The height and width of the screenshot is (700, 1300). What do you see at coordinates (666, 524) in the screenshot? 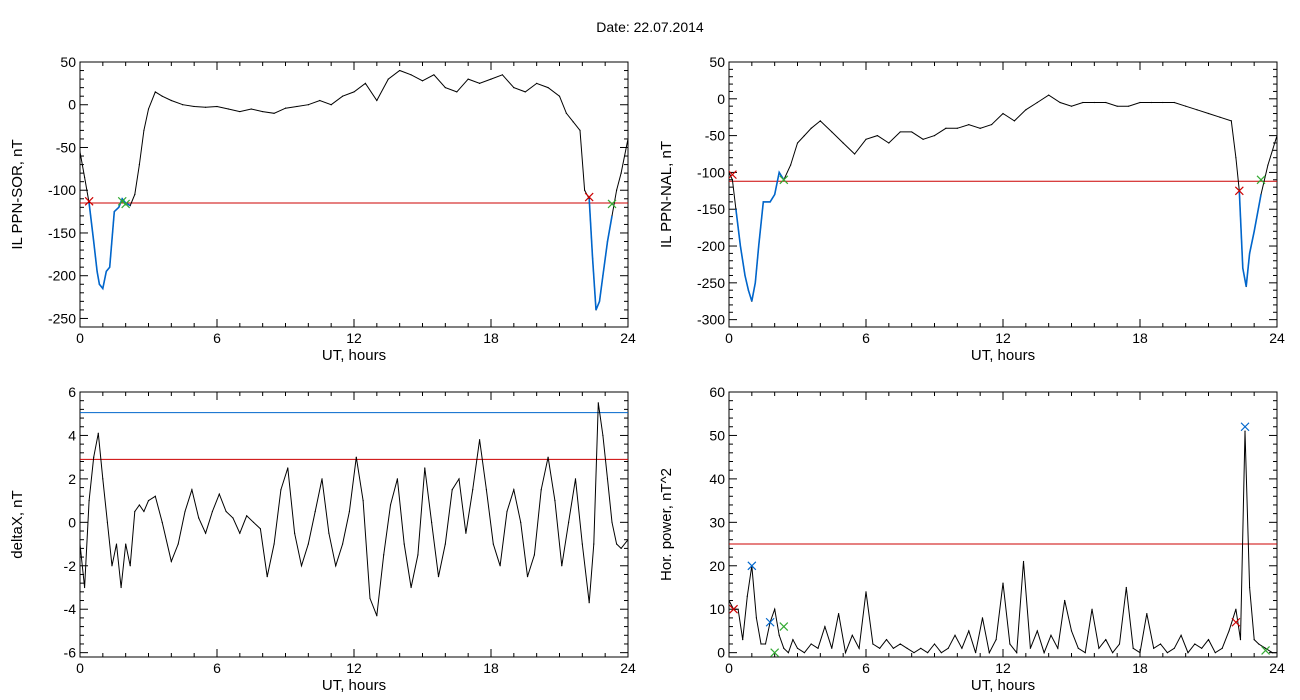
I see `y-axis-label: Hor. power, nT^2` at bounding box center [666, 524].